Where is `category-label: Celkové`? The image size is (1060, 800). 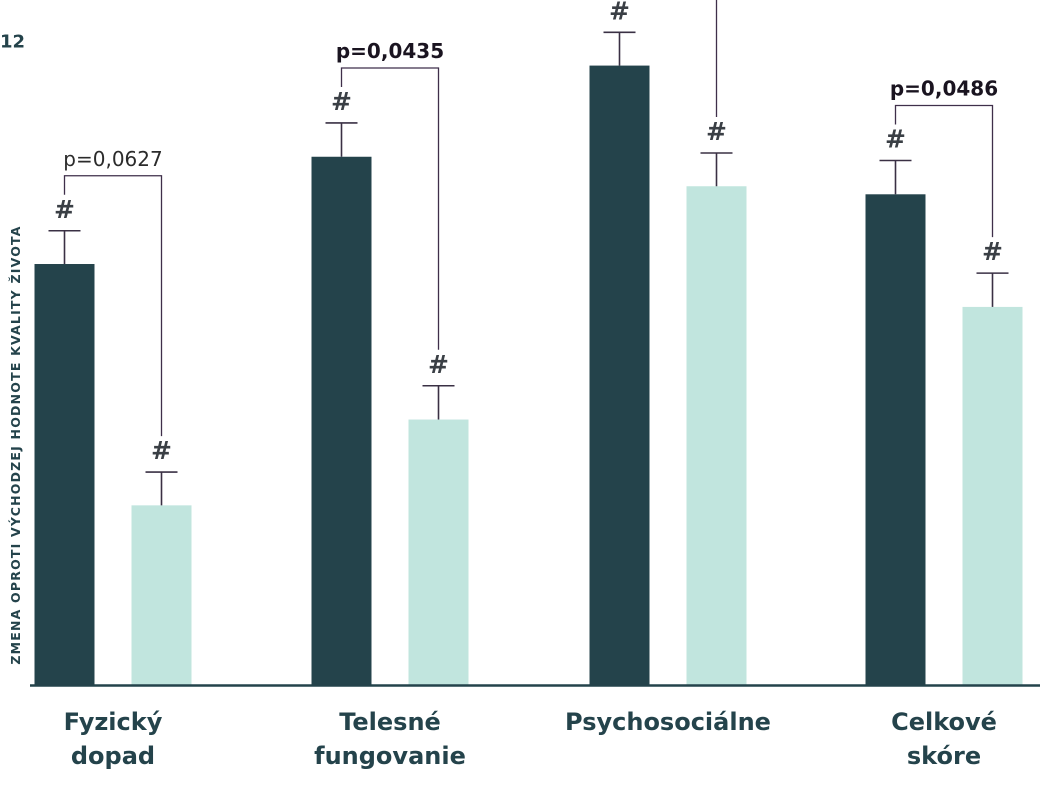
category-label: Celkové is located at coordinates (944, 722).